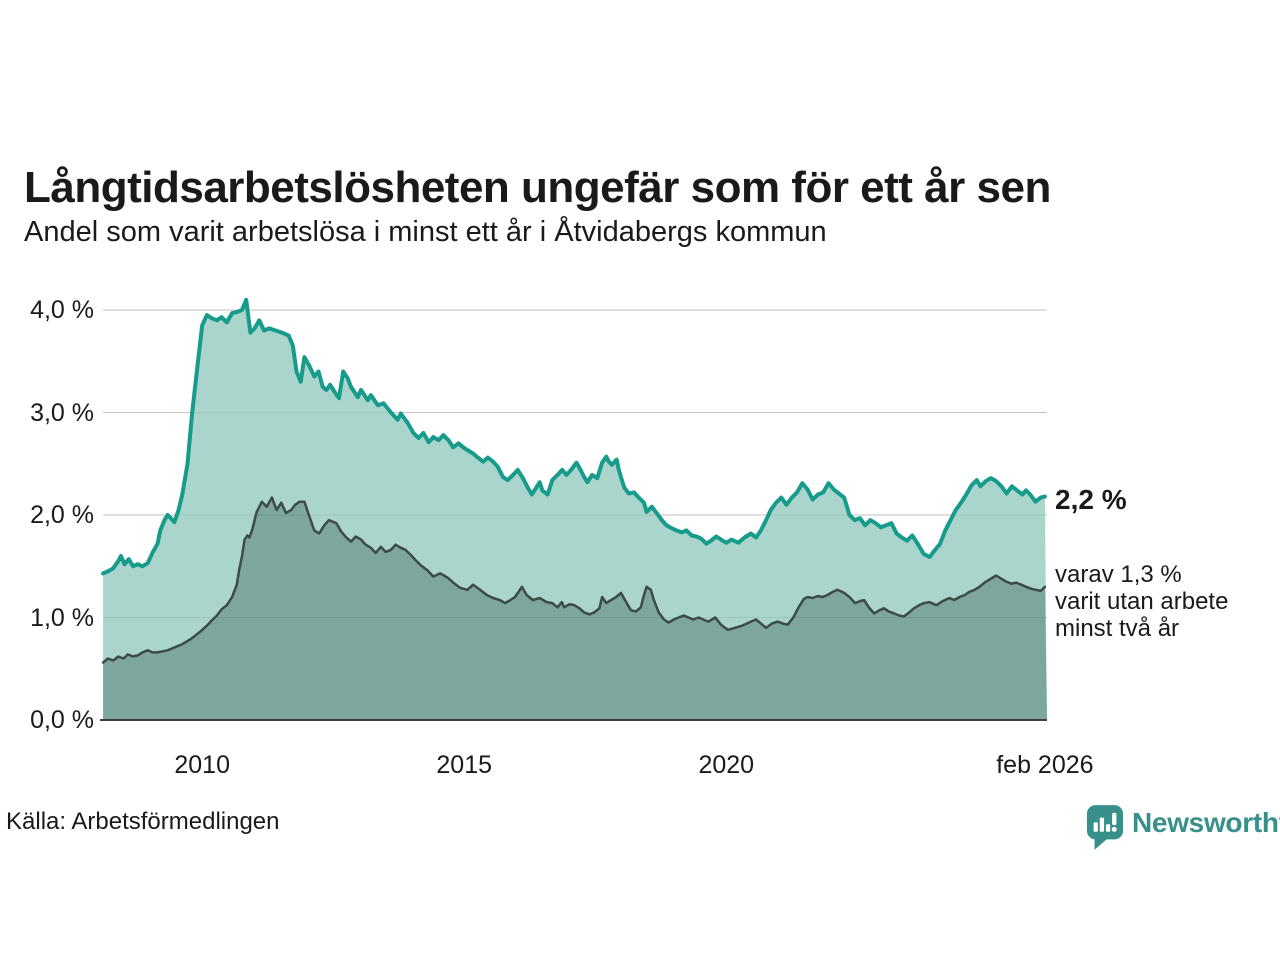 The height and width of the screenshot is (960, 1280). I want to click on logo-bubble, so click(1105, 822).